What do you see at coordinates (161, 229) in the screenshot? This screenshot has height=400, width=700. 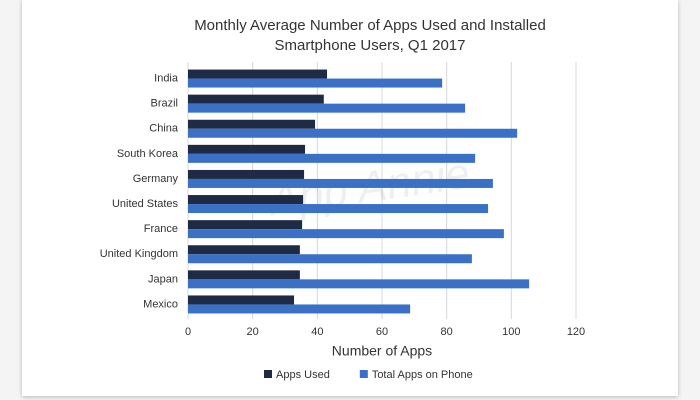 I see `y-tick-label: France` at bounding box center [161, 229].